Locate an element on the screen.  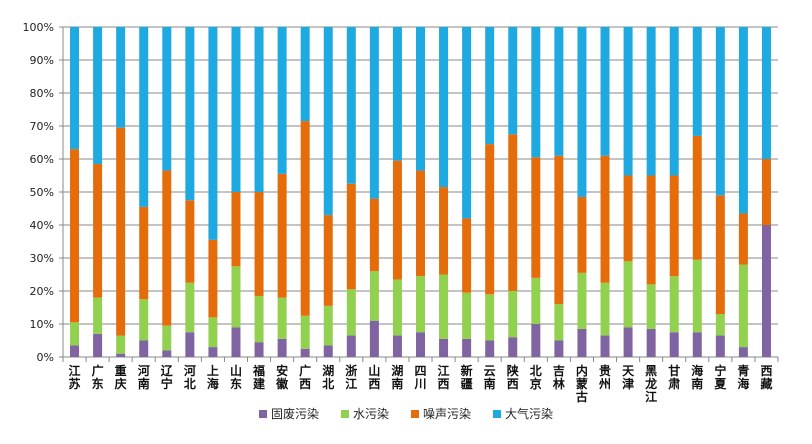
bar-segment-大气污染-江西 is located at coordinates (444, 107).